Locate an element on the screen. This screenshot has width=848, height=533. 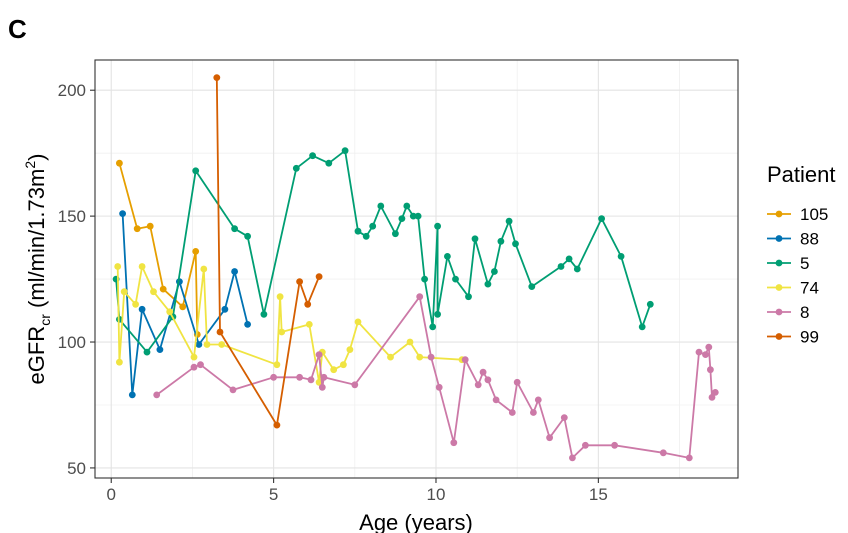
legend-label-8: 8 is located at coordinates (804, 312).